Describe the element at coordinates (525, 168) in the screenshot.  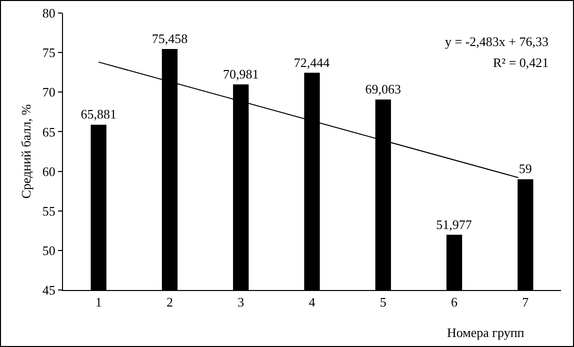
I see `data-label: 59` at that location.